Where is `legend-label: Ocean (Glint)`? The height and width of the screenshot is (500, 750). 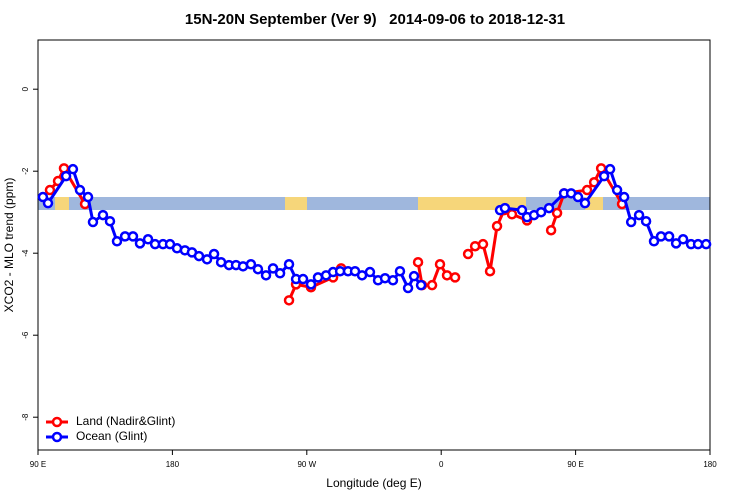
legend-label: Ocean (Glint) is located at coordinates (111, 436).